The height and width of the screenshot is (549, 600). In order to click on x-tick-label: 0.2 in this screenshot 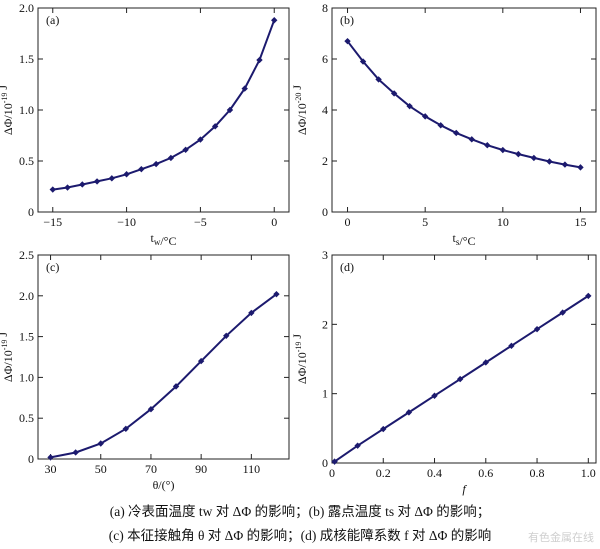, I will do `click(383, 473)`.